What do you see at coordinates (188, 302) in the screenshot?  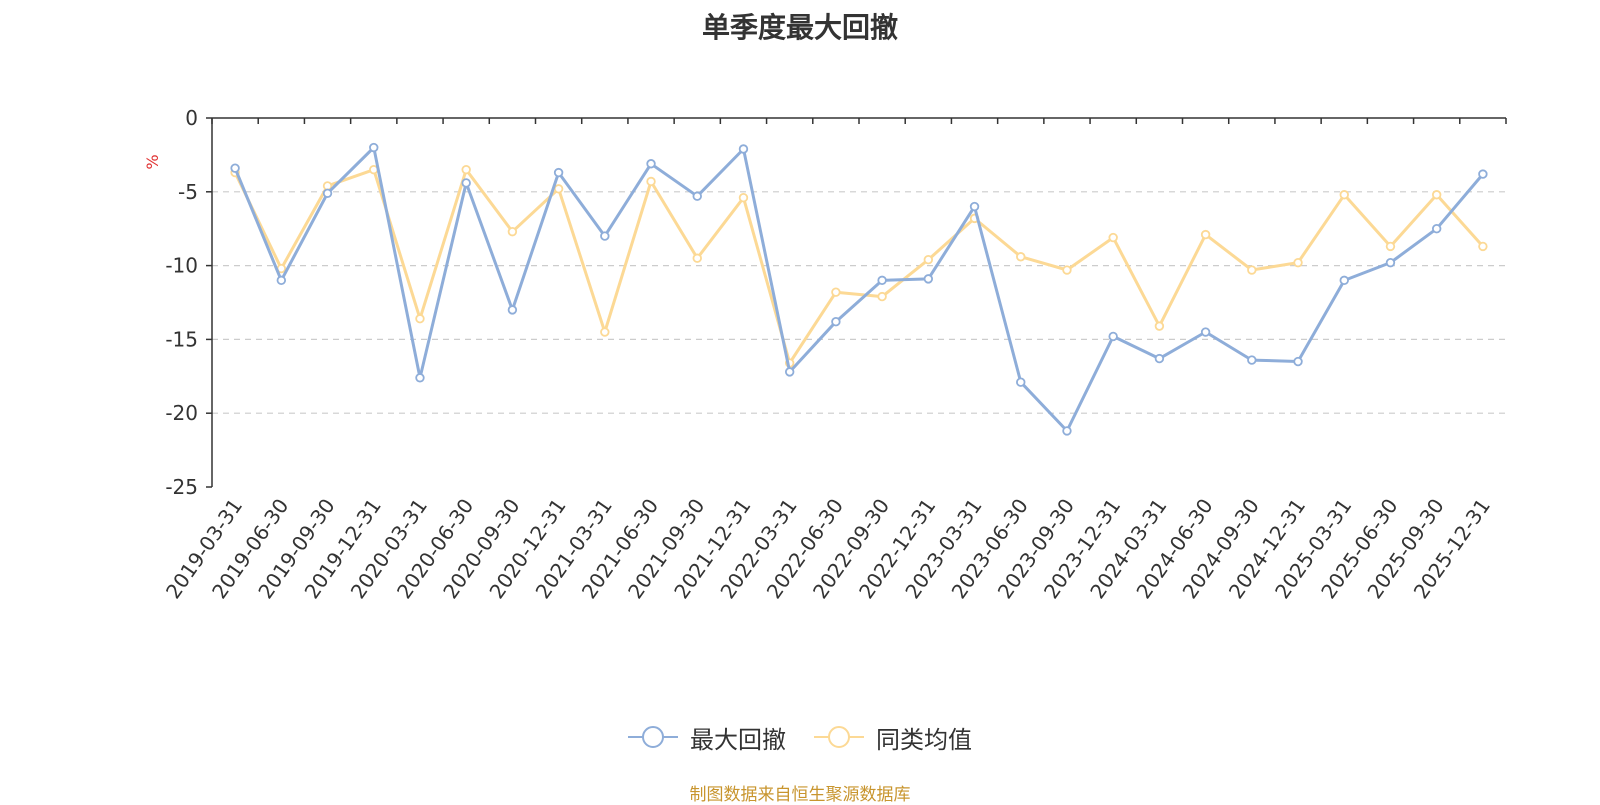 I see `y-axis-ticks: 0 -5 -10 -15 -20 -25` at bounding box center [188, 302].